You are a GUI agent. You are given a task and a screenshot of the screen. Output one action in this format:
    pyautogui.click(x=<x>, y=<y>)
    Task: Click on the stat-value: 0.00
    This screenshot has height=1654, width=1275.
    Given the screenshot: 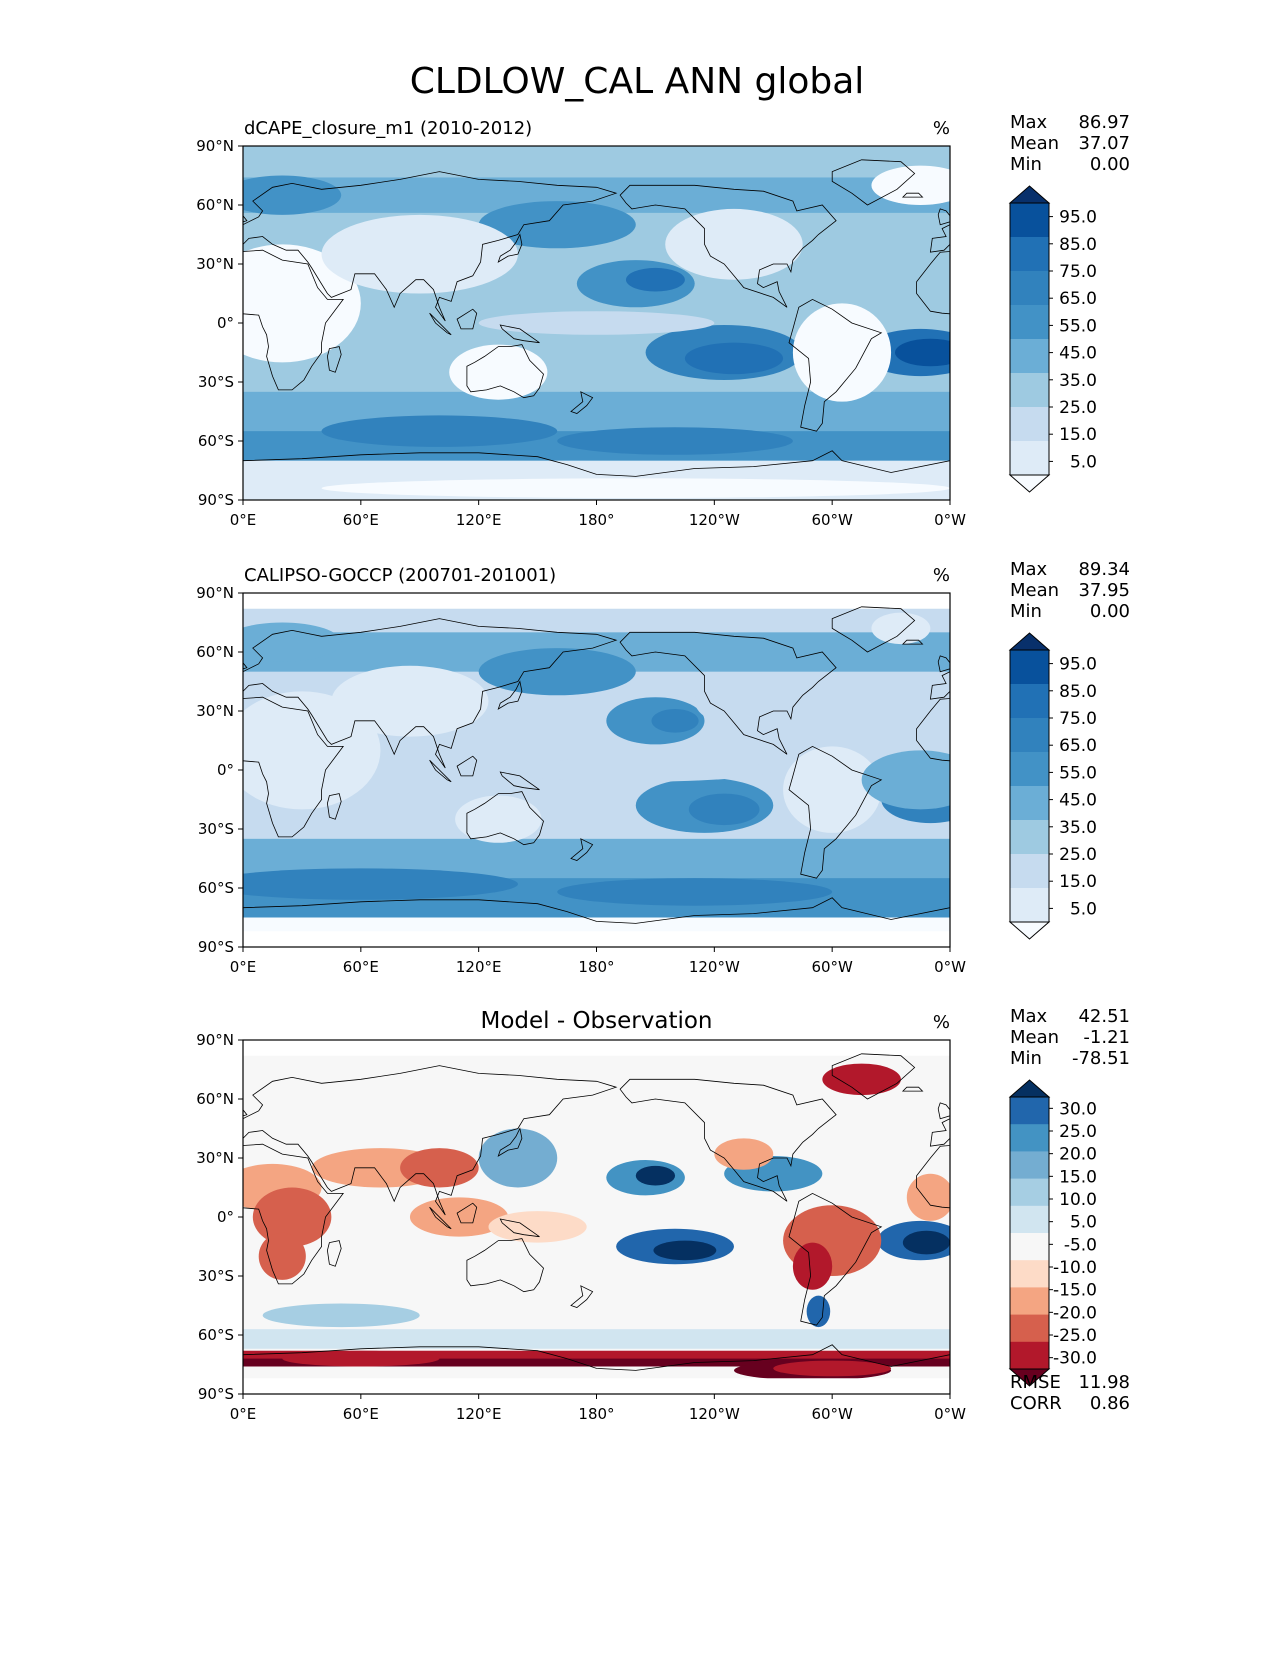 What is the action you would take?
    pyautogui.click(x=1110, y=611)
    